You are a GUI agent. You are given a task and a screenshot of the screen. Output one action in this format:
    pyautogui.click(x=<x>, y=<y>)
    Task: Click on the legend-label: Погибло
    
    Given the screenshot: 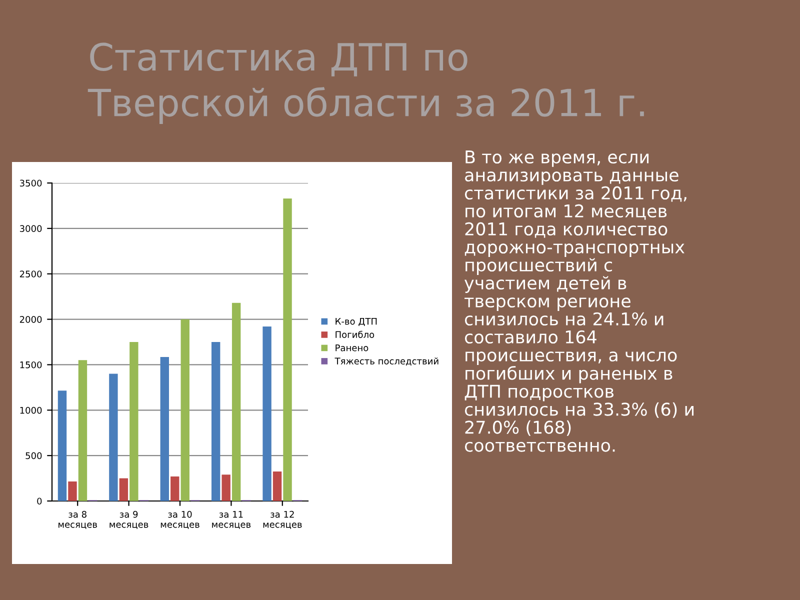 What is the action you would take?
    pyautogui.click(x=355, y=334)
    